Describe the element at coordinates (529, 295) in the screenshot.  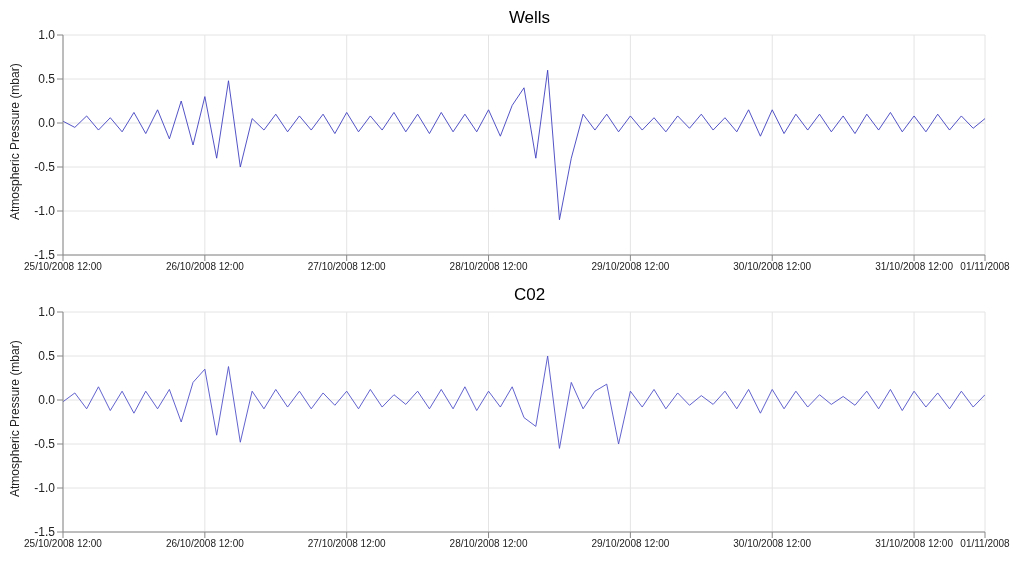
I see `chart-title: C02` at that location.